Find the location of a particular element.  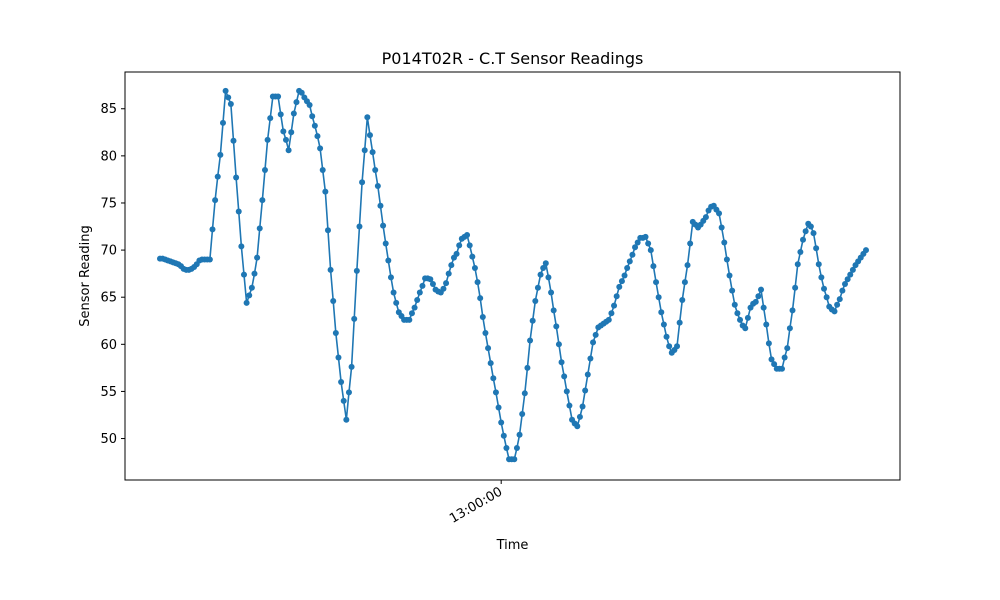

y-tick-label: 80 is located at coordinates (108, 156).